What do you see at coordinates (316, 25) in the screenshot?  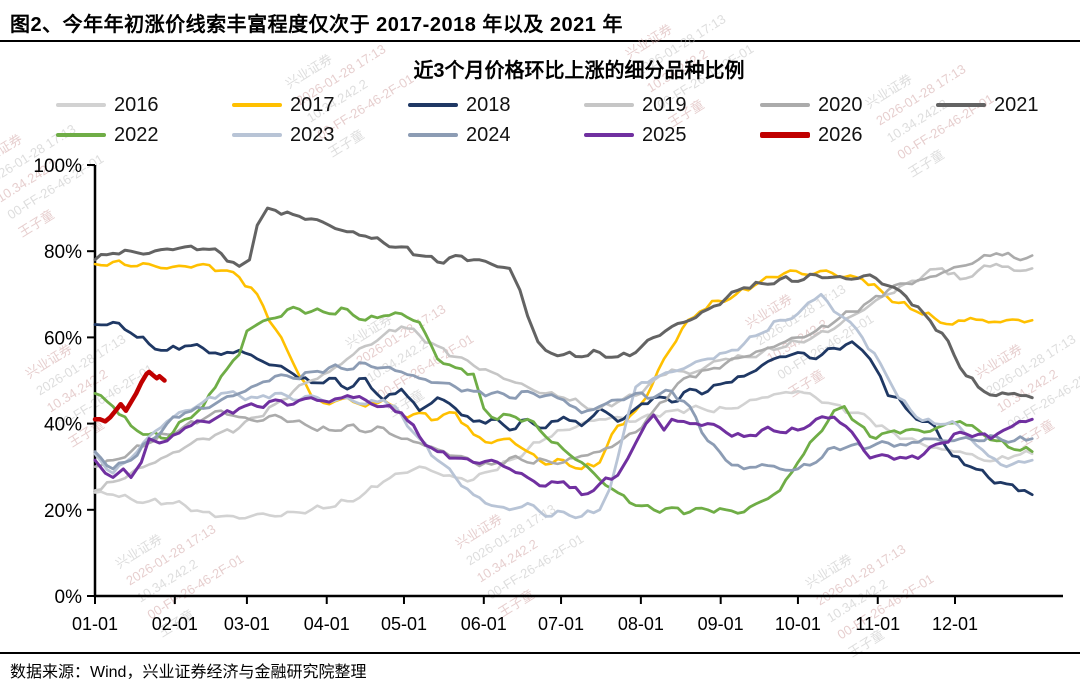 I see `figure-caption: 图2、今年年初涨价线索丰富程度仅次于 2017-2018 年以及 2021 年` at bounding box center [316, 25].